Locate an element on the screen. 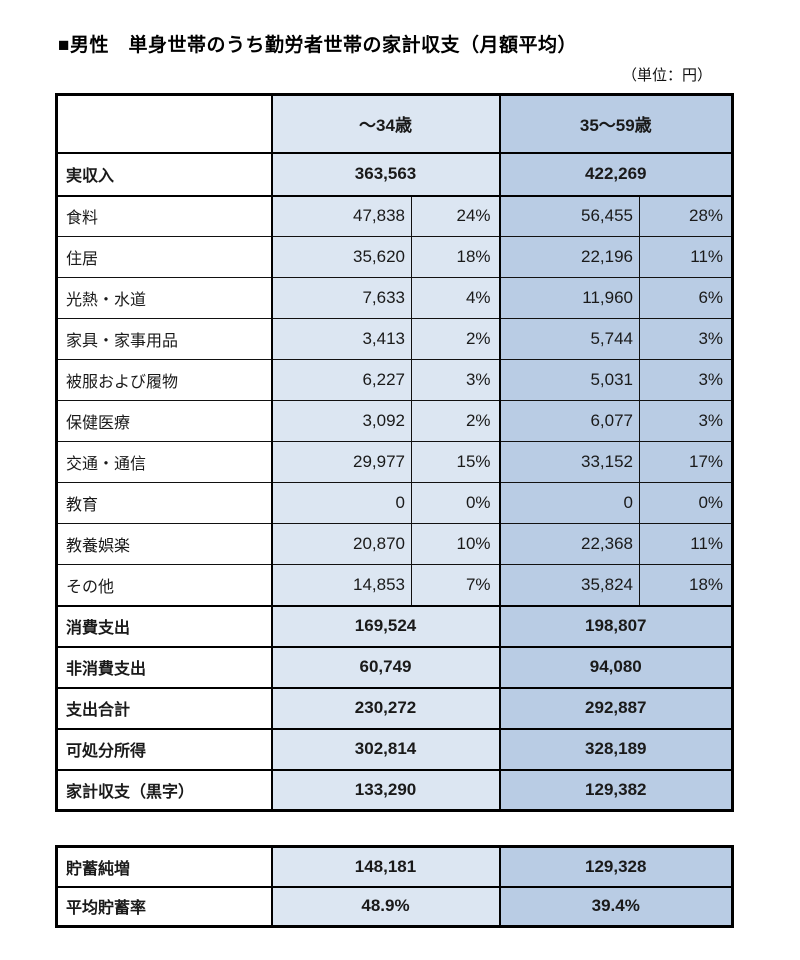  category-row-furniture: 家具・家事用品 3,413 2% 5,744 3% is located at coordinates (395, 339).